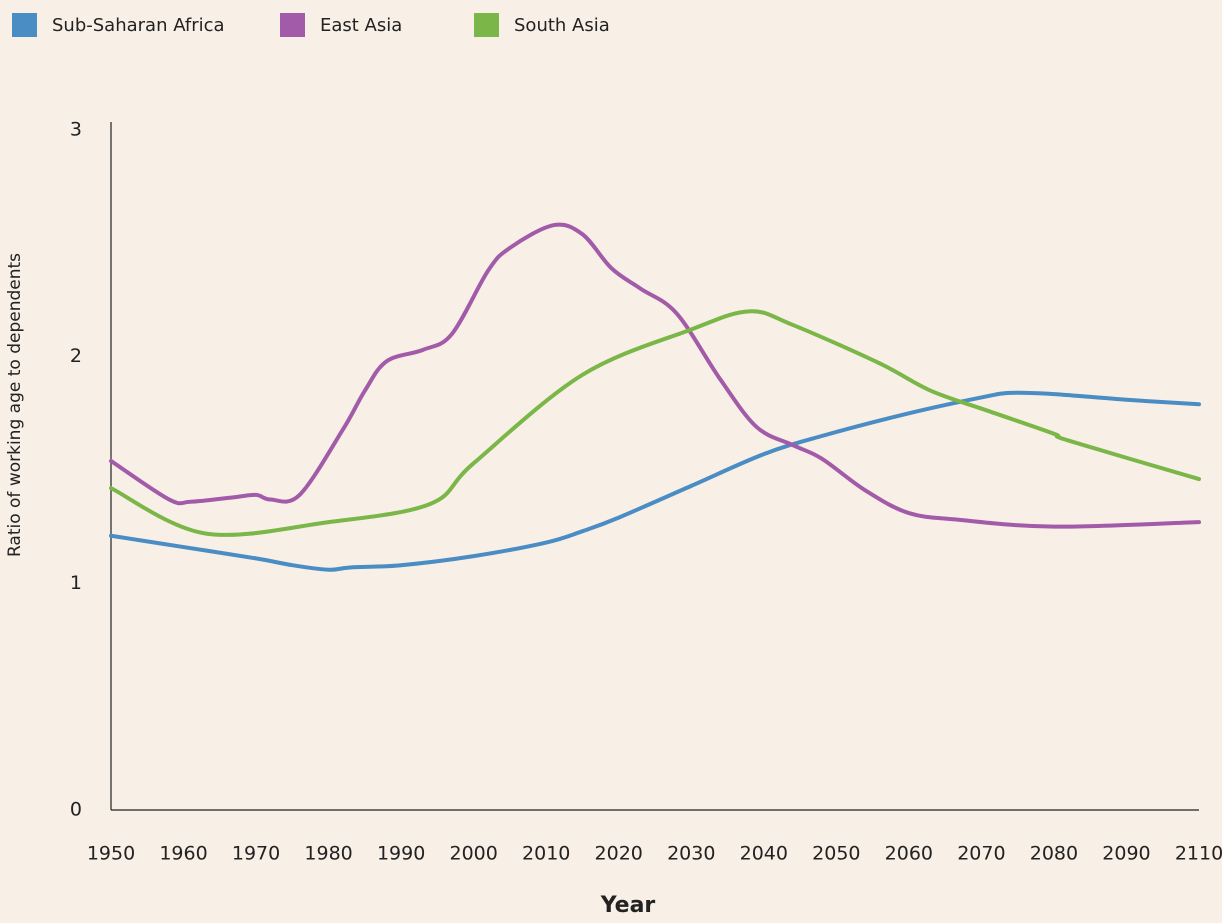  What do you see at coordinates (1198, 854) in the screenshot?
I see `x-tick-label: 2110` at bounding box center [1198, 854].